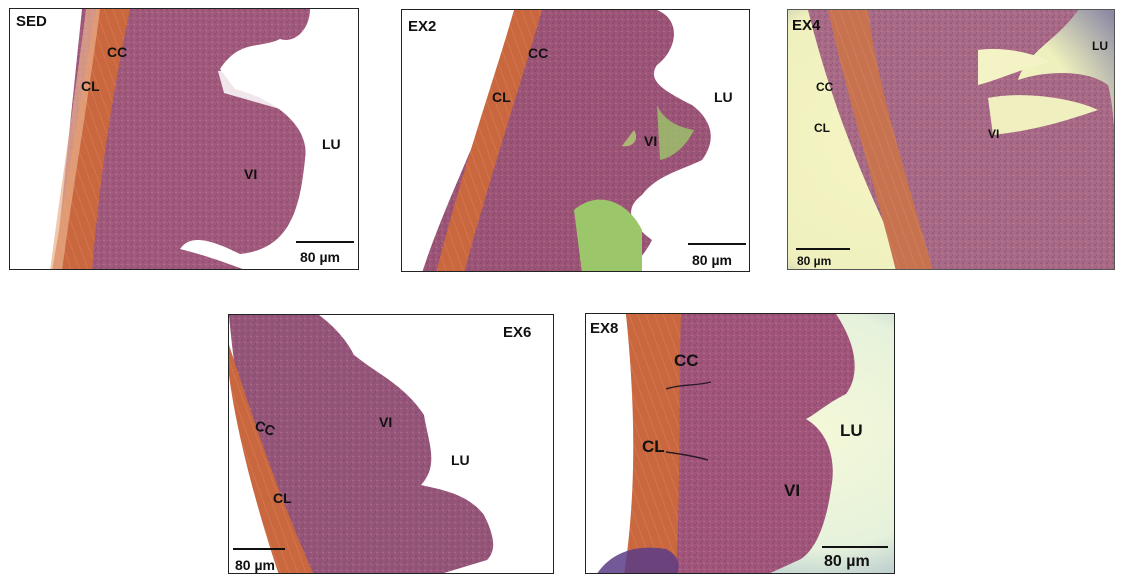 The image size is (1121, 574). Describe the element at coordinates (31, 21) in the screenshot. I see `panel-title: SED` at that location.